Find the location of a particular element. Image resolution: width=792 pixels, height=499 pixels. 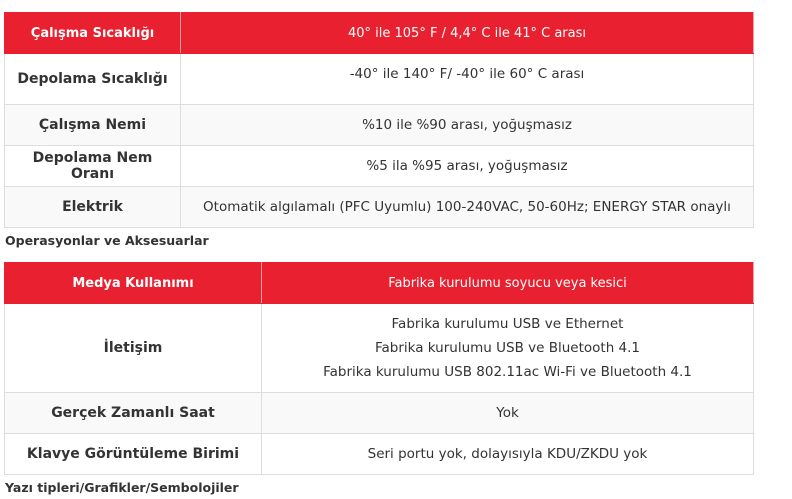

header-key: Çalışma Sıcaklığı is located at coordinates (92, 33).